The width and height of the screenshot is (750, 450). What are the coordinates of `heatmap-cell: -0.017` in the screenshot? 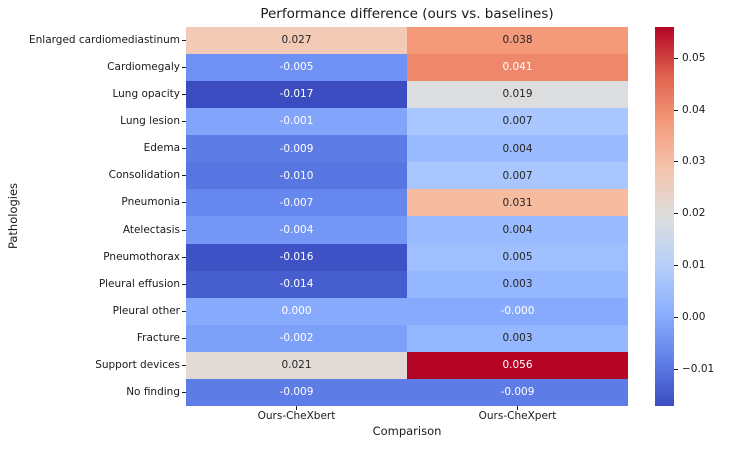 It's located at (296, 95).